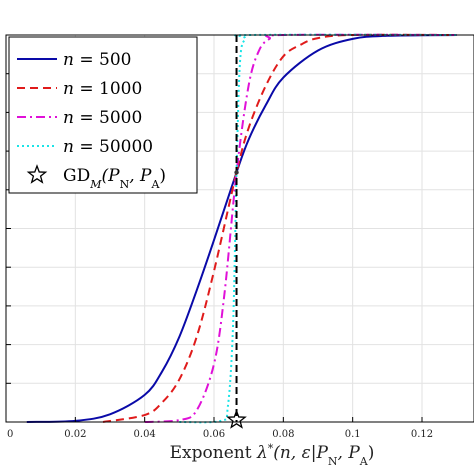 The image size is (474, 474). I want to click on legend-label-n-1000: n = 1000, so click(102, 89).